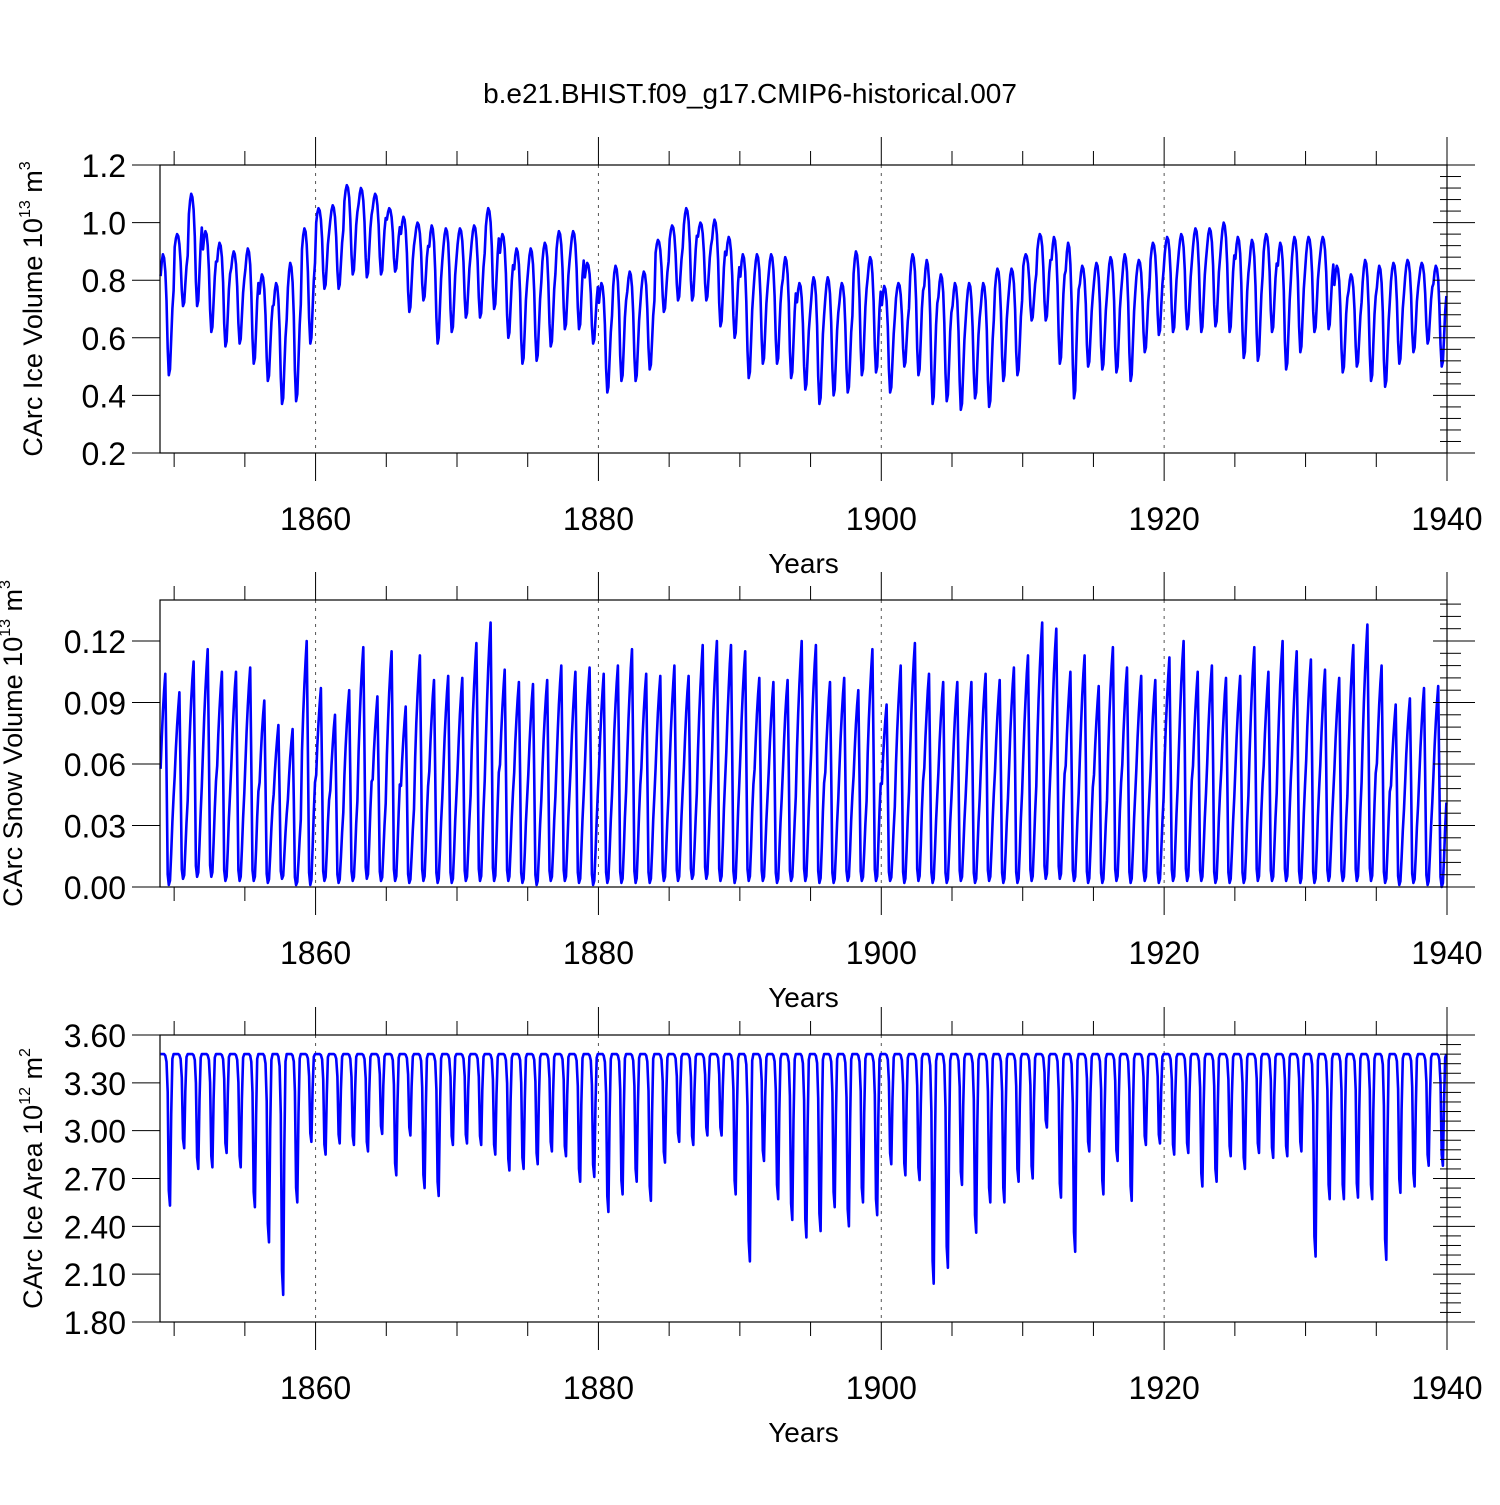 The width and height of the screenshot is (1500, 1505). I want to click on y-tick-label: 0.06, so click(95, 765).